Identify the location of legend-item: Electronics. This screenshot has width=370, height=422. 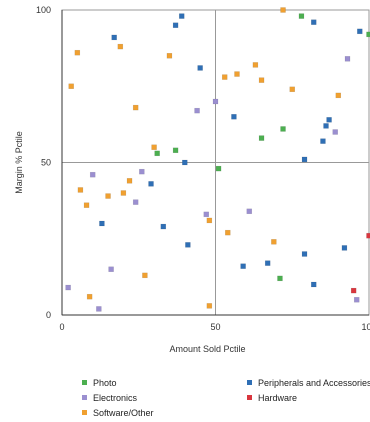
(110, 398).